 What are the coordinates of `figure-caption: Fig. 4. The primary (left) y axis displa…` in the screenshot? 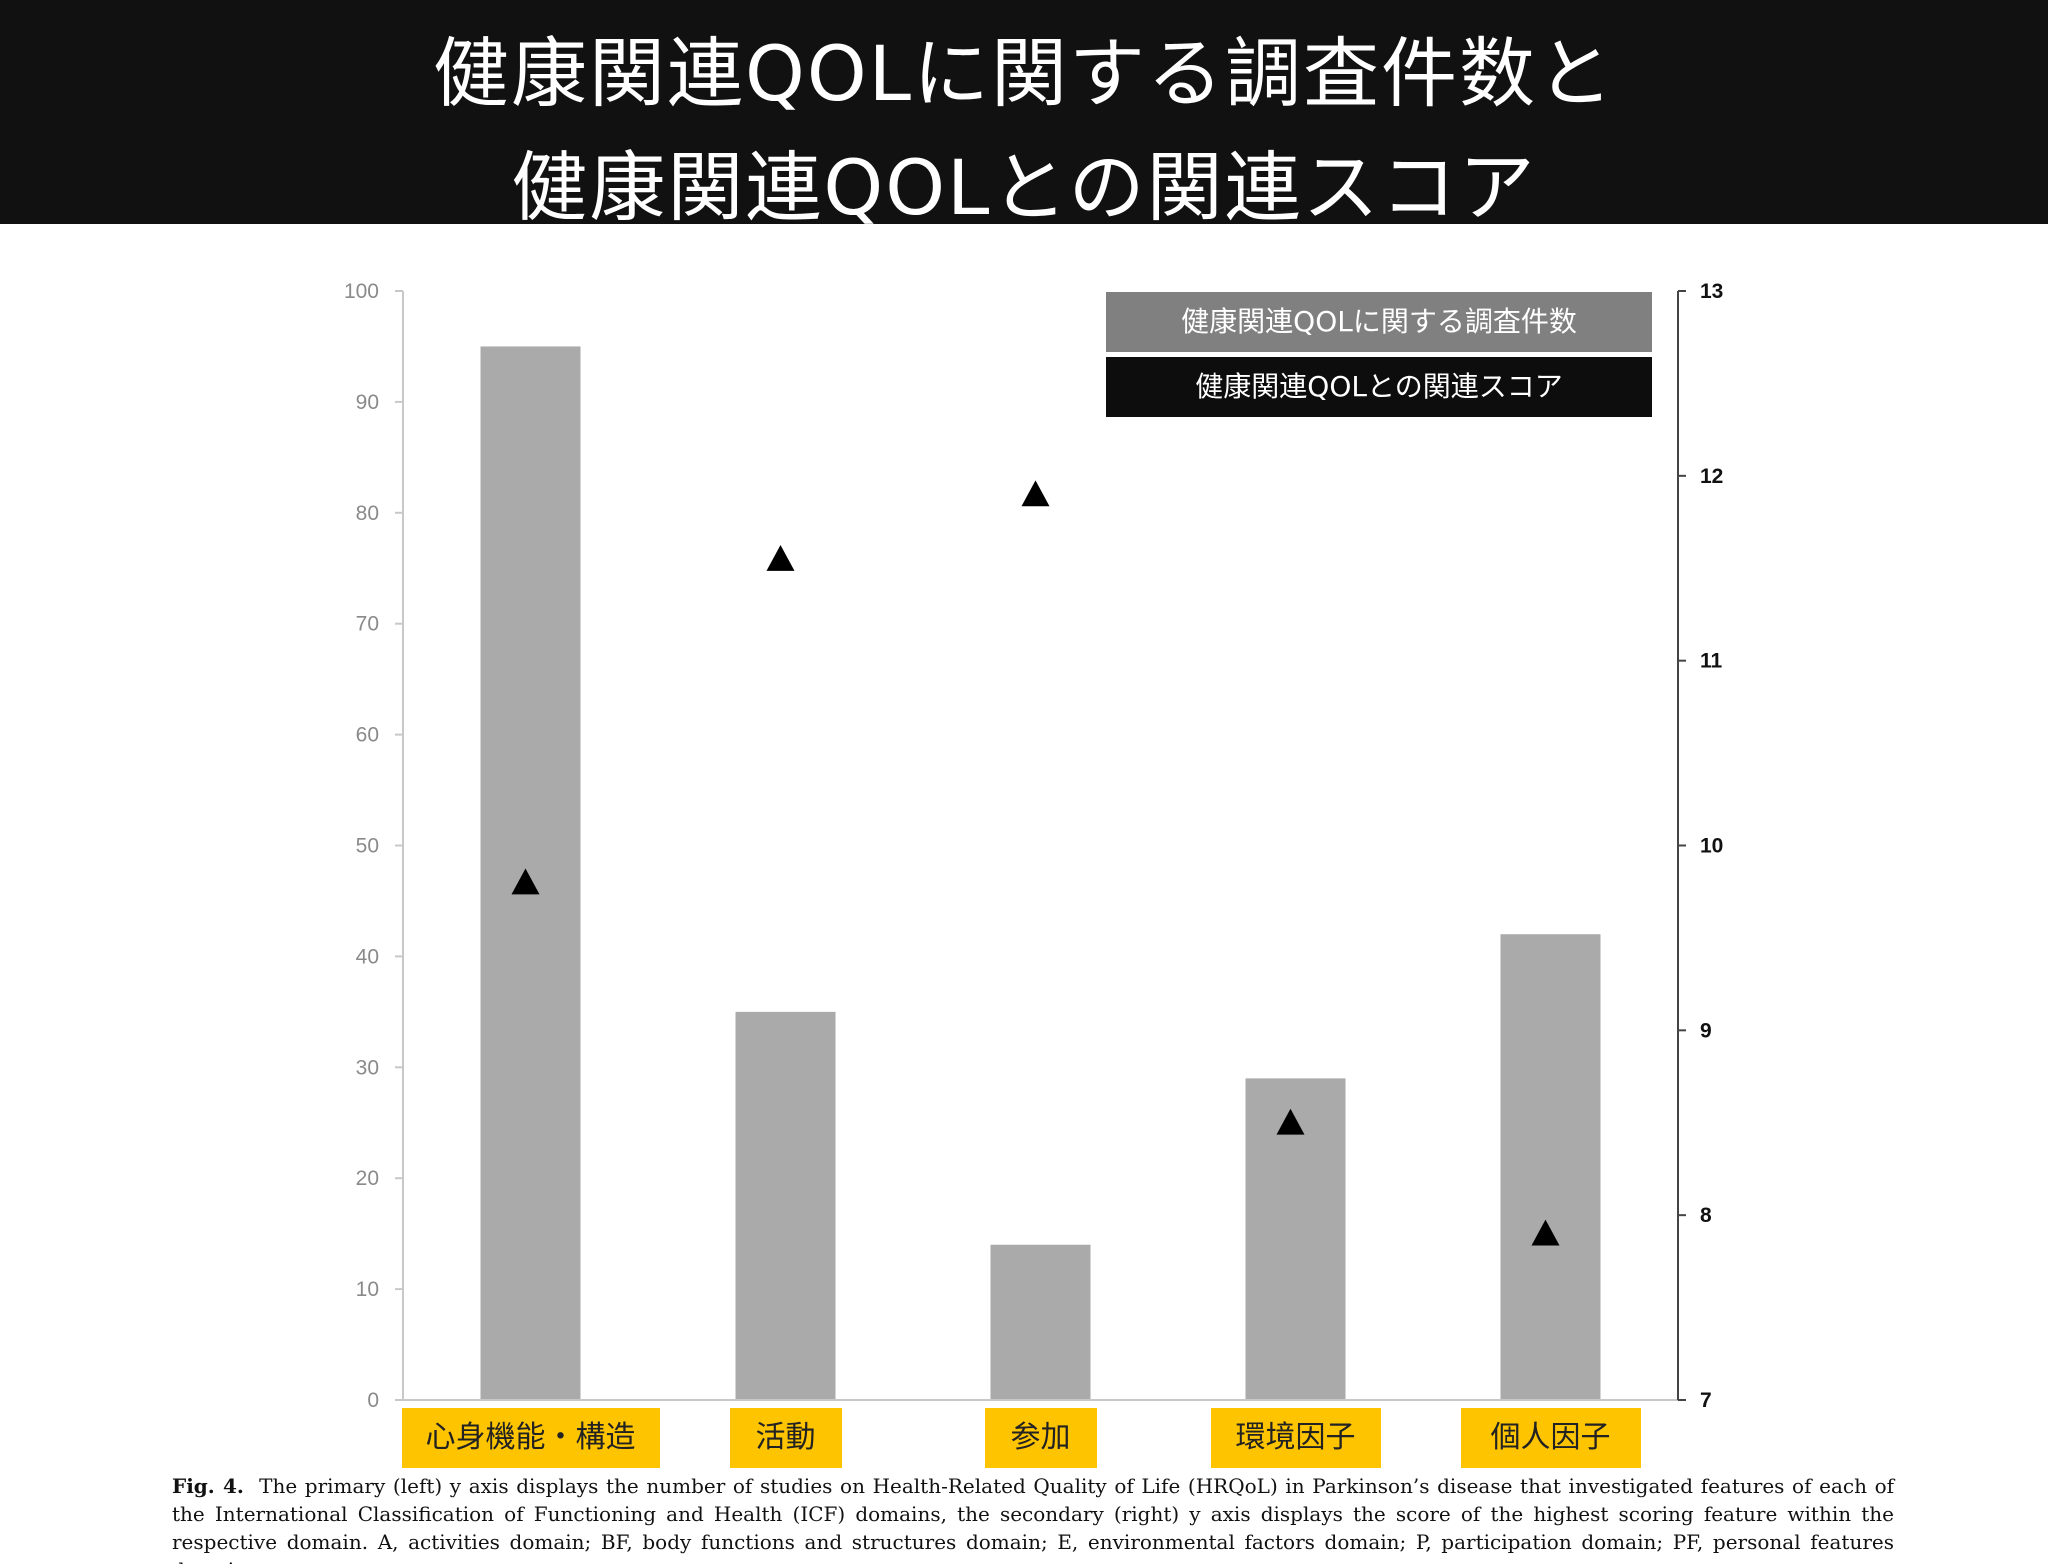 It's located at (1033, 1518).